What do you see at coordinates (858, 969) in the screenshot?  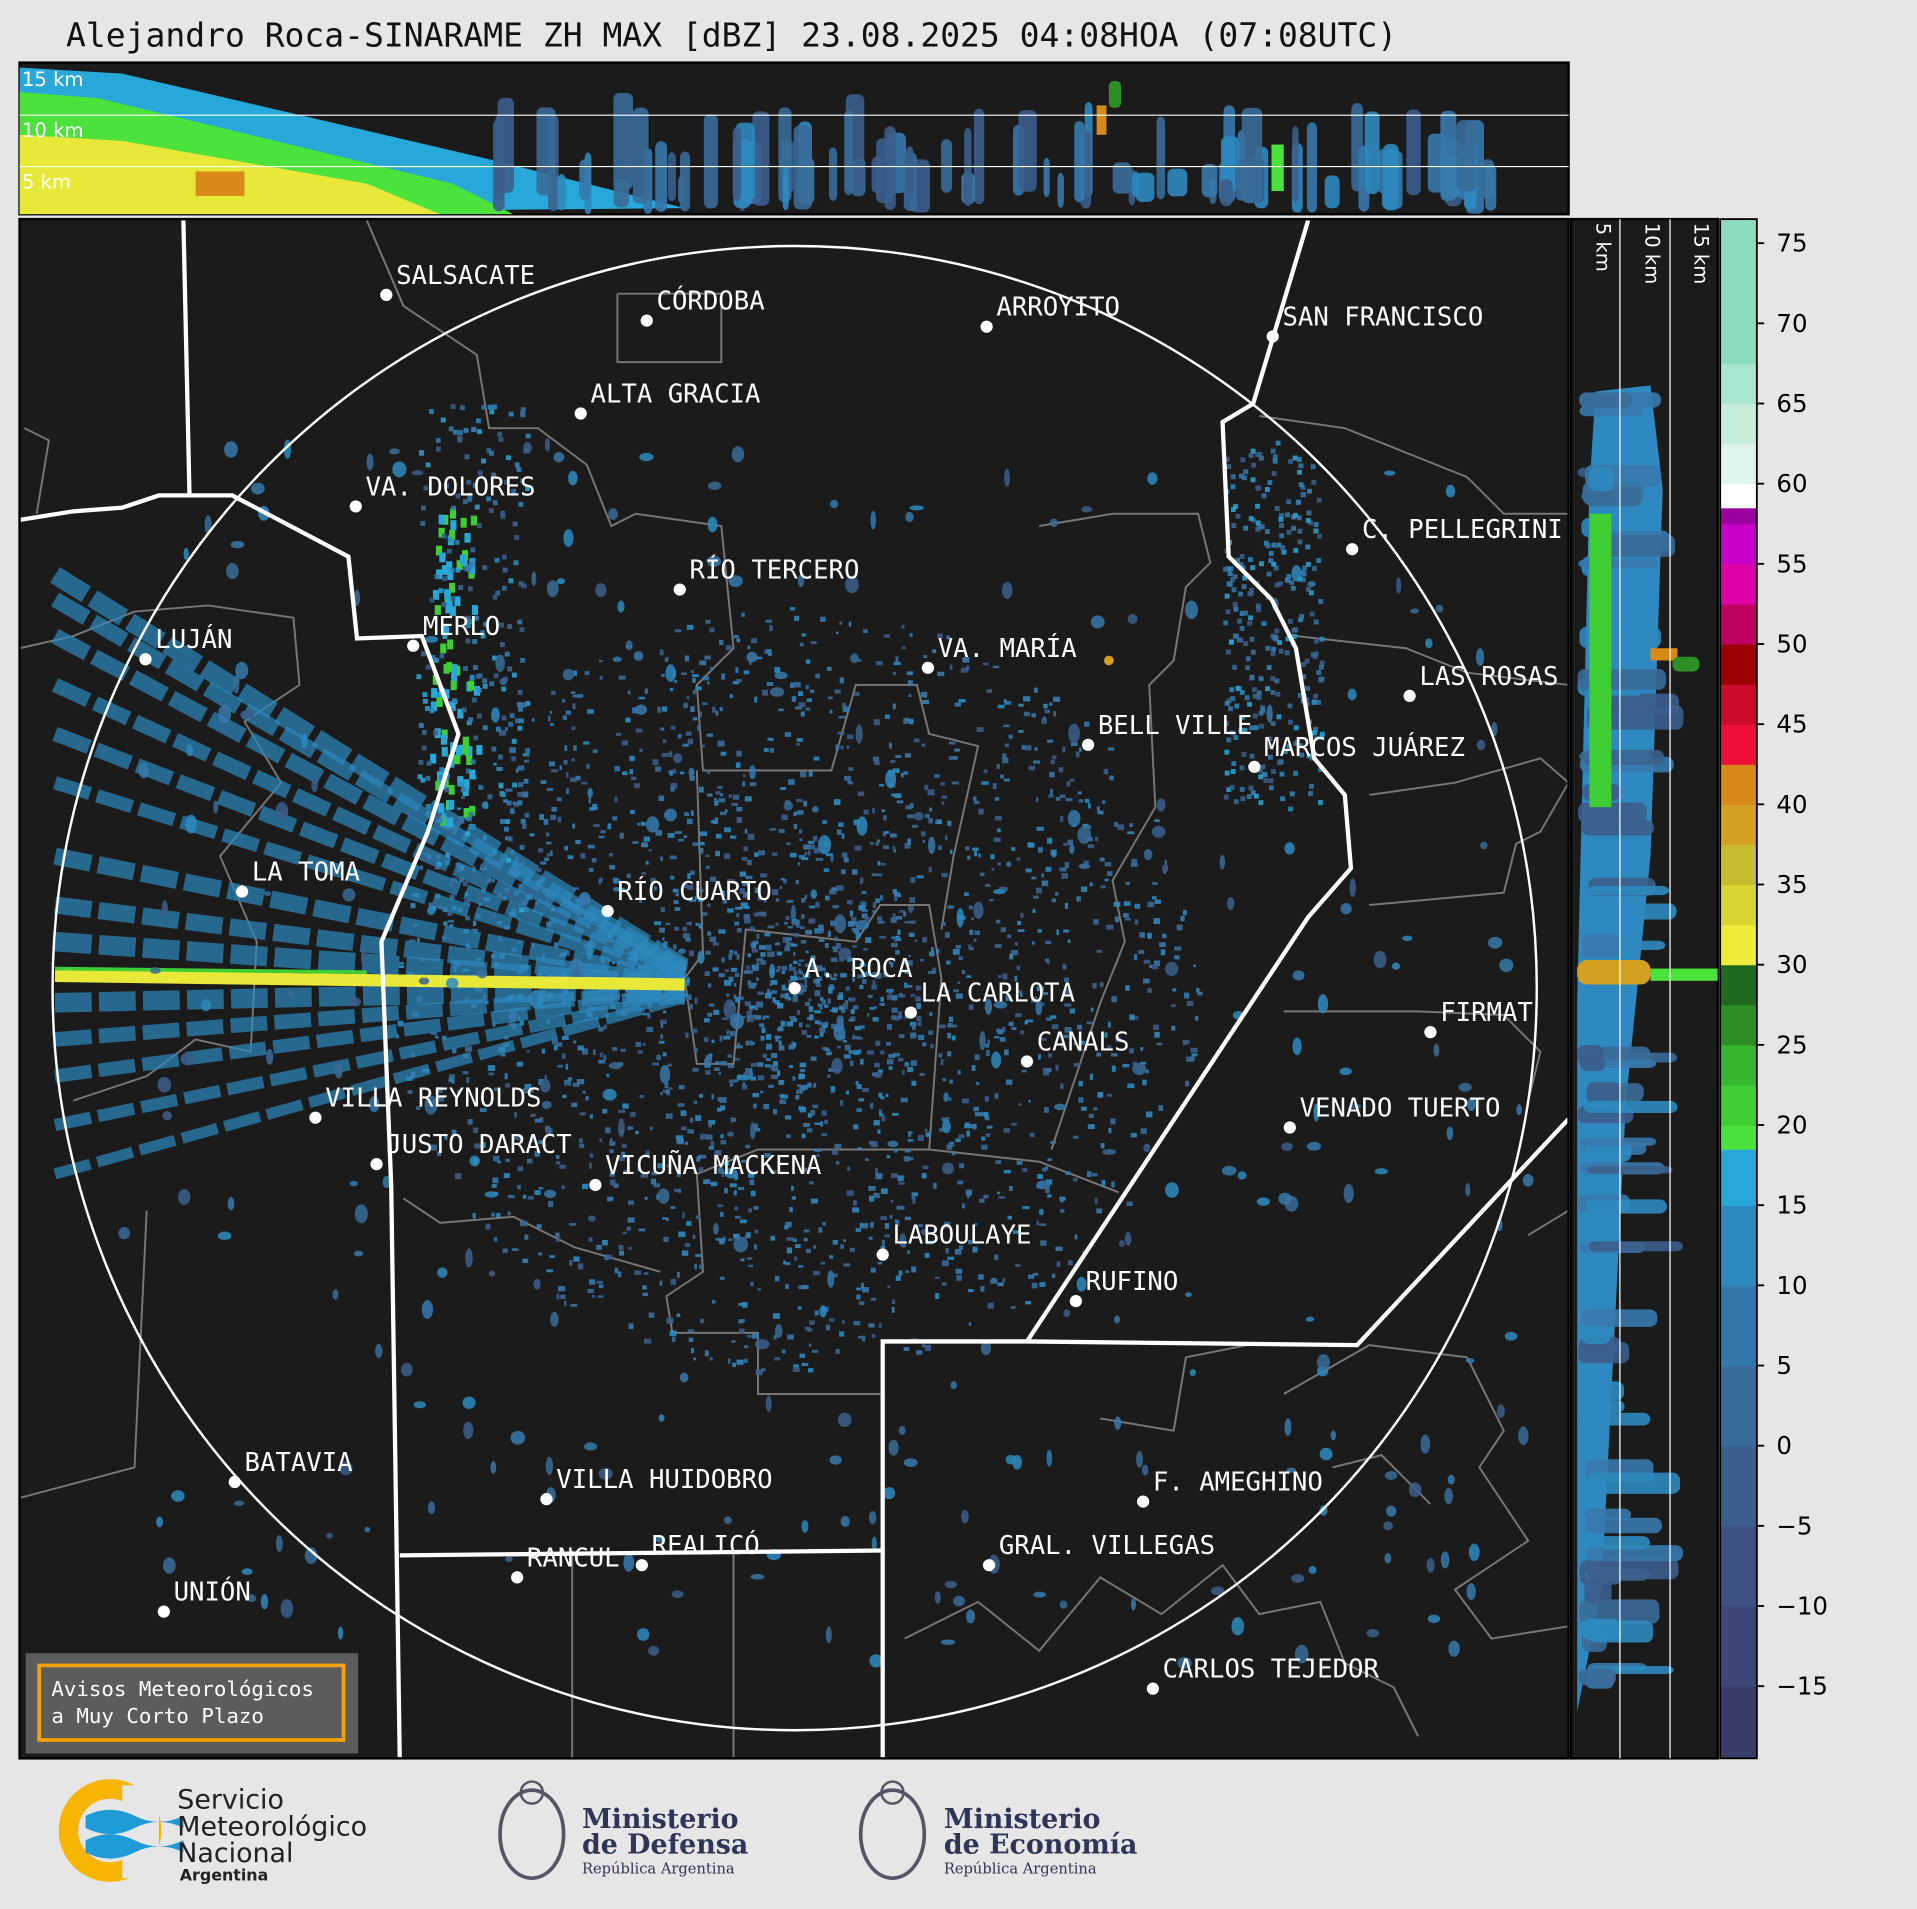 I see `city-label: A. ROCA` at bounding box center [858, 969].